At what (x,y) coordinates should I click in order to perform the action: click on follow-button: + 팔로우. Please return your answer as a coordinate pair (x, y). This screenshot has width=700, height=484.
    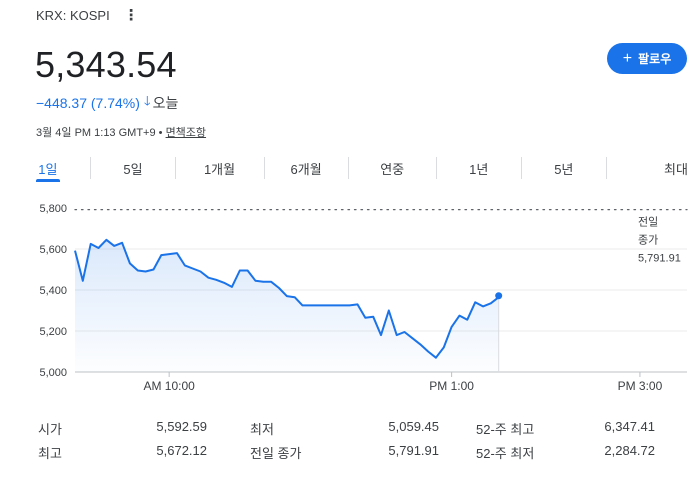
    Looking at the image, I should click on (647, 58).